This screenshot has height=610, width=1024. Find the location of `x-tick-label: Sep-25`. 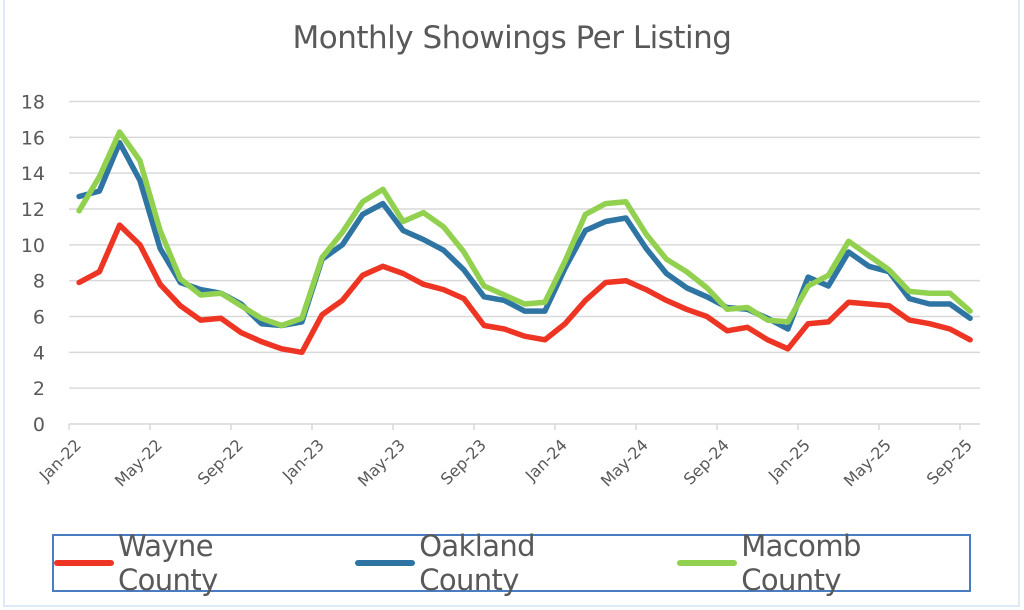

x-tick-label: Sep-25 is located at coordinates (949, 461).